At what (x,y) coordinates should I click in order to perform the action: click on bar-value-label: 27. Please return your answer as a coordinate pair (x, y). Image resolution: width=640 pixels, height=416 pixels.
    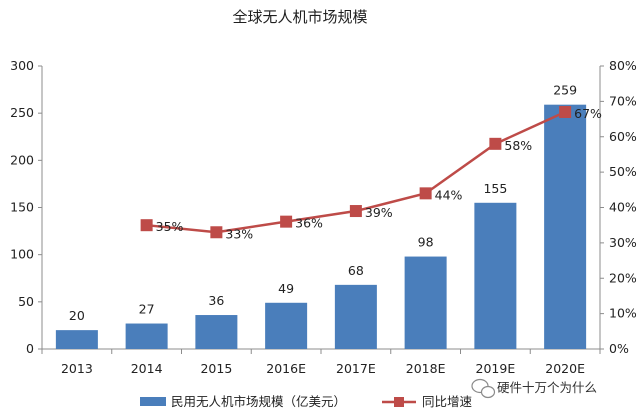
    Looking at the image, I should click on (147, 309).